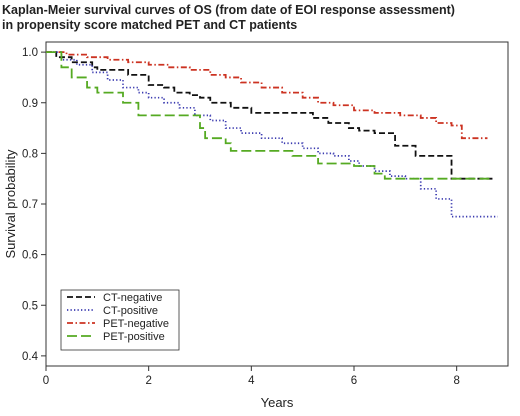 The image size is (520, 416). I want to click on y-tick-label: 0.8, so click(30, 154).